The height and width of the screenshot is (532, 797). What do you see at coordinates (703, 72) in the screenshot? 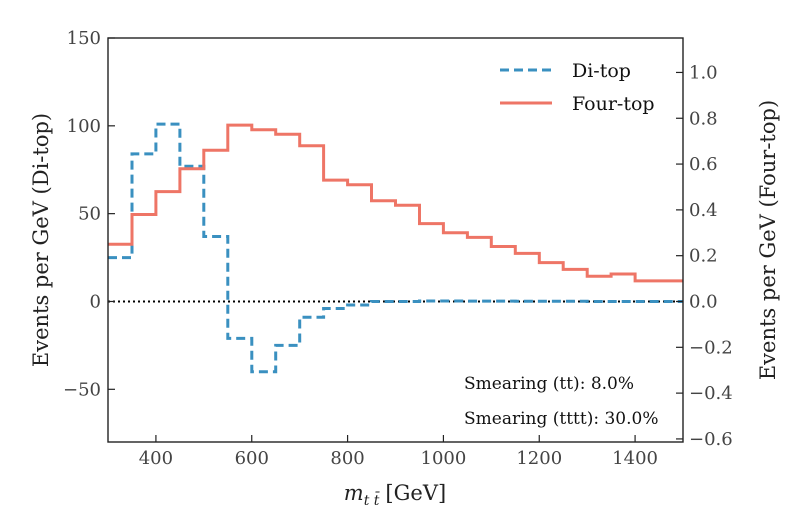
I see `y-right-tick-label: 1.0` at bounding box center [703, 72].